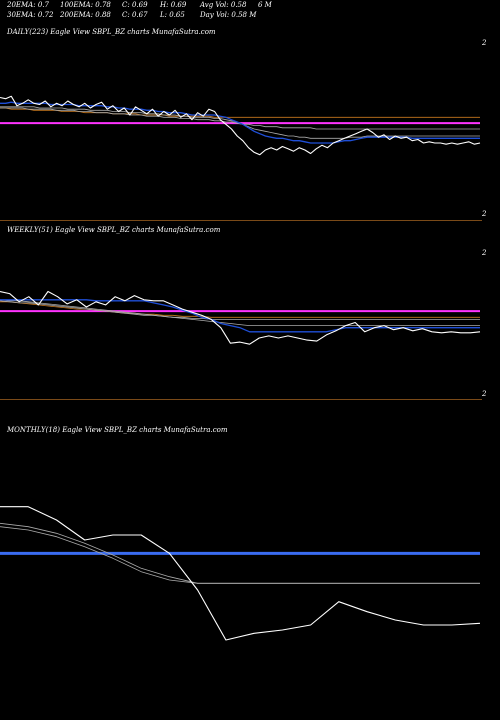  I want to click on monthly-ema30-line, so click(240, 553).